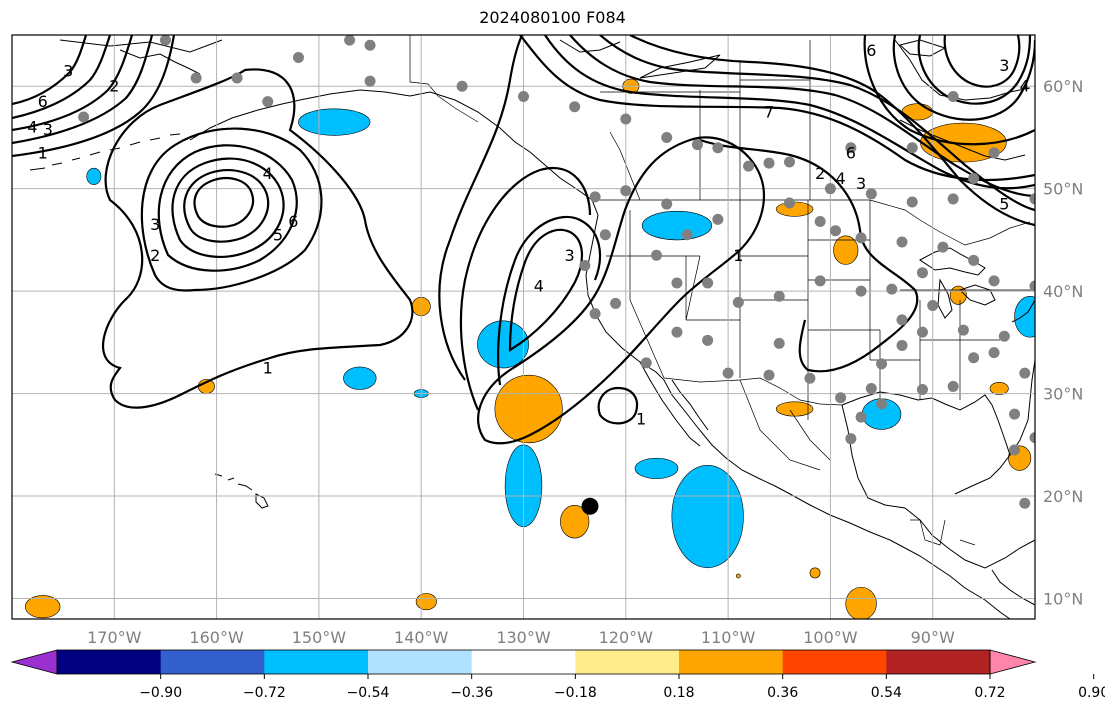 The height and width of the screenshot is (712, 1105). I want to click on colorbar-extend-high, so click(1013, 662).